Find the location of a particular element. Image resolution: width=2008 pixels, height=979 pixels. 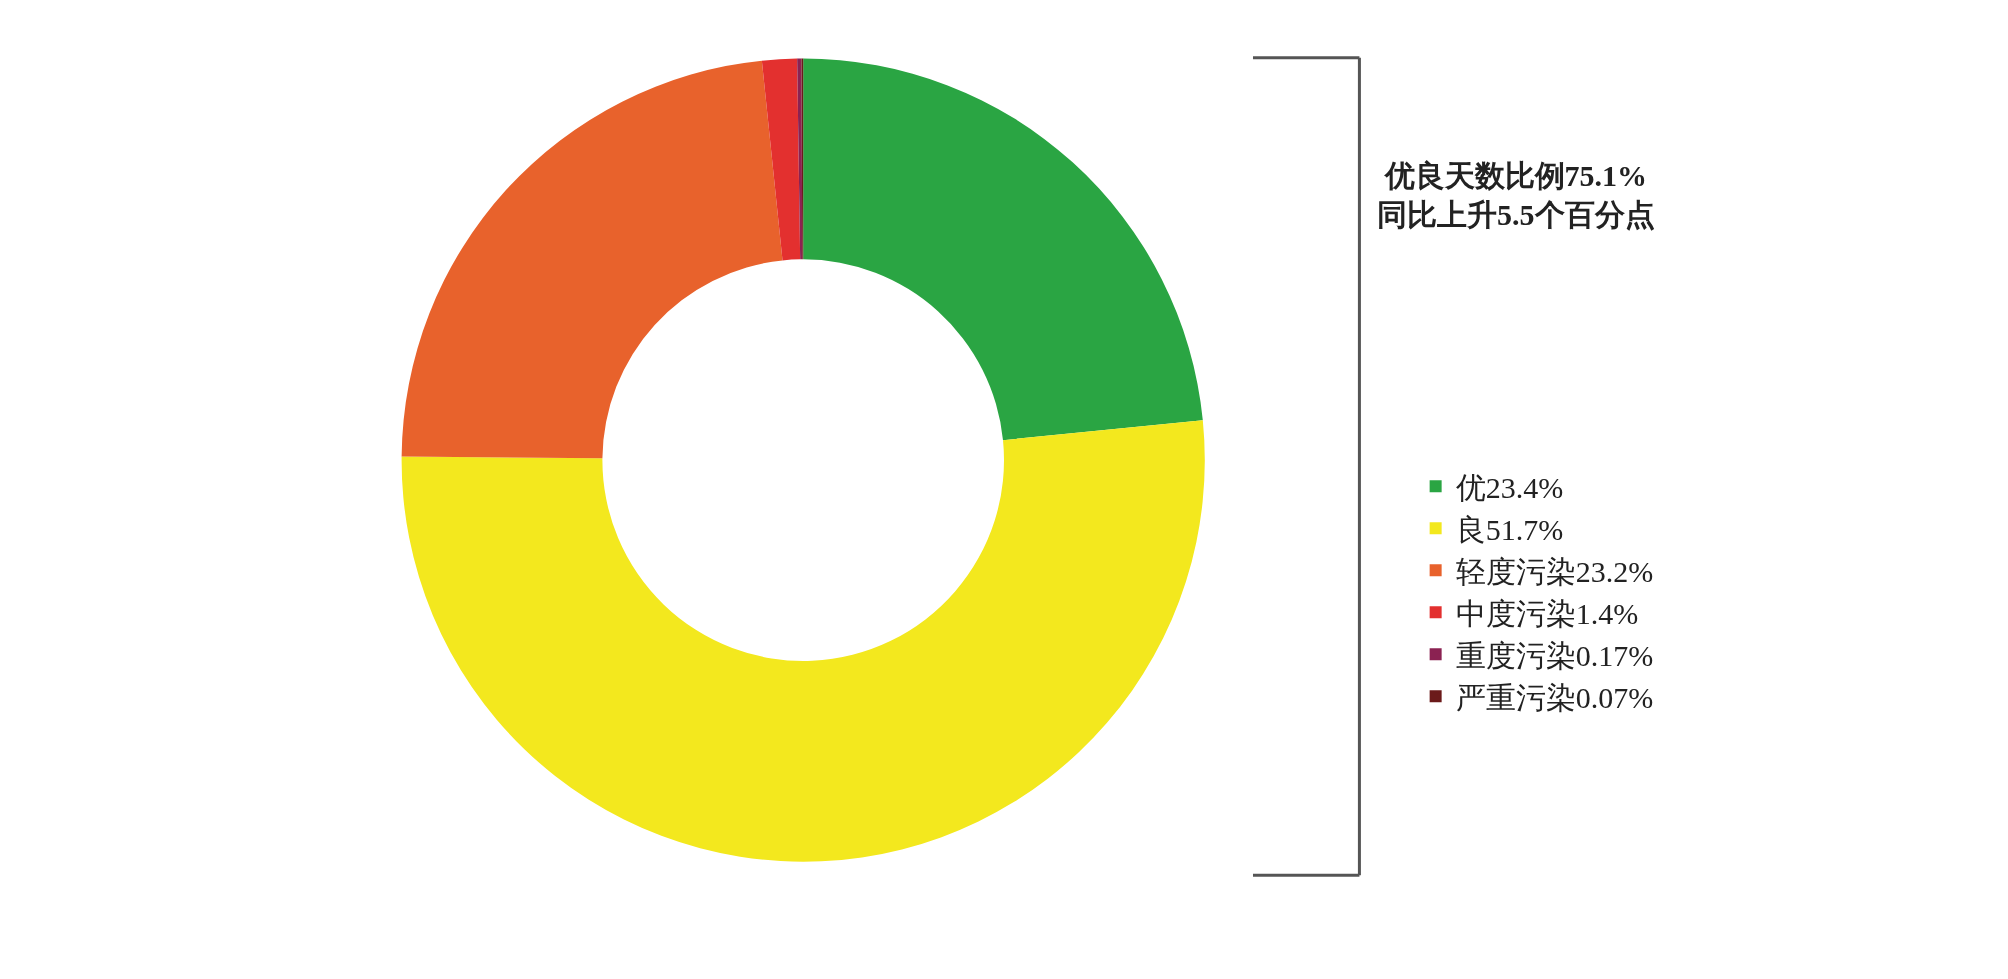

legend-label: 严重污染0.07% is located at coordinates (1554, 697).